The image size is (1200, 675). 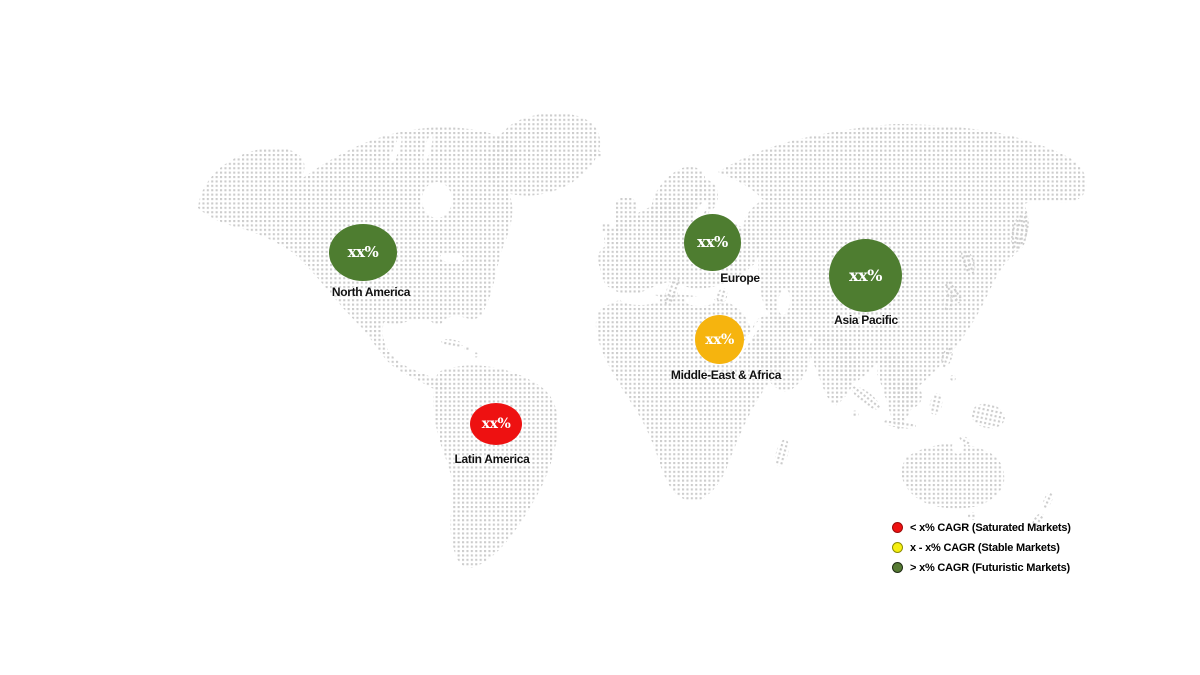 I want to click on bubble-middle-east-africa: xx%, so click(x=719, y=339).